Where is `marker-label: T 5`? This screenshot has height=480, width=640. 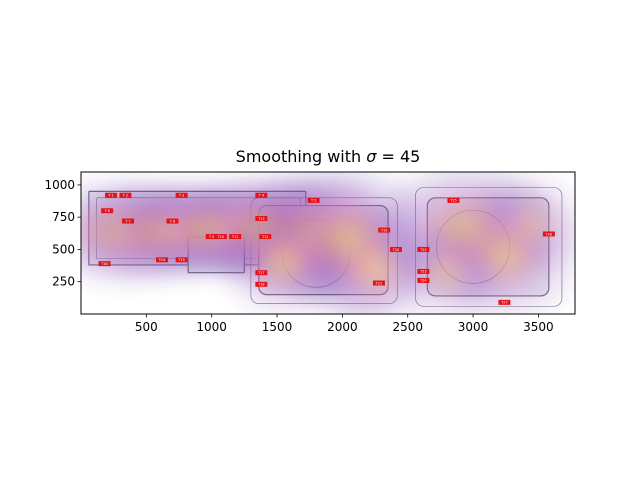 marker-label: T 5 is located at coordinates (313, 201).